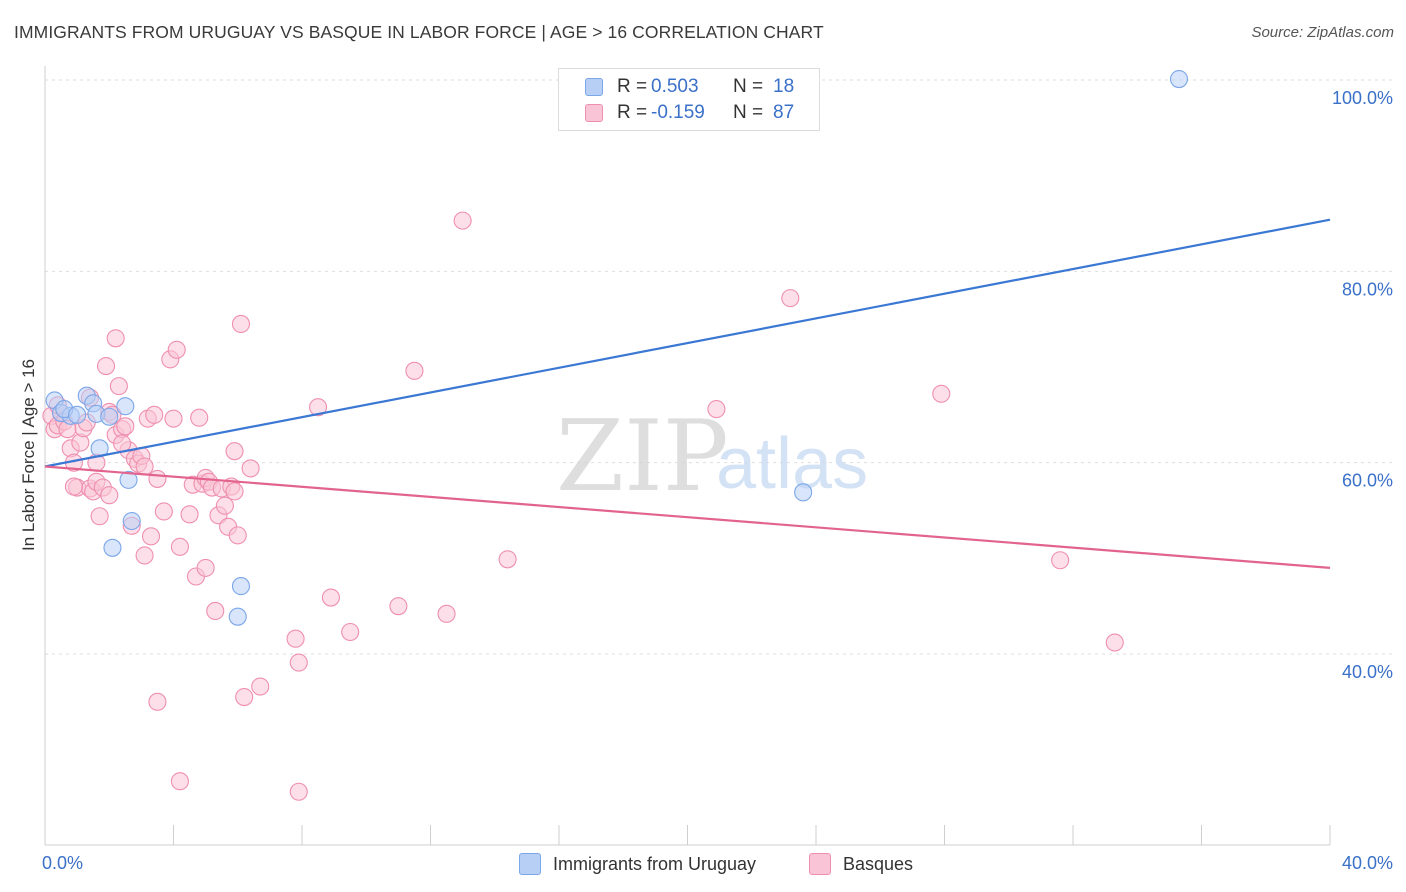 Image resolution: width=1406 pixels, height=892 pixels. I want to click on x-tick-label: 0.0%, so click(62, 863).